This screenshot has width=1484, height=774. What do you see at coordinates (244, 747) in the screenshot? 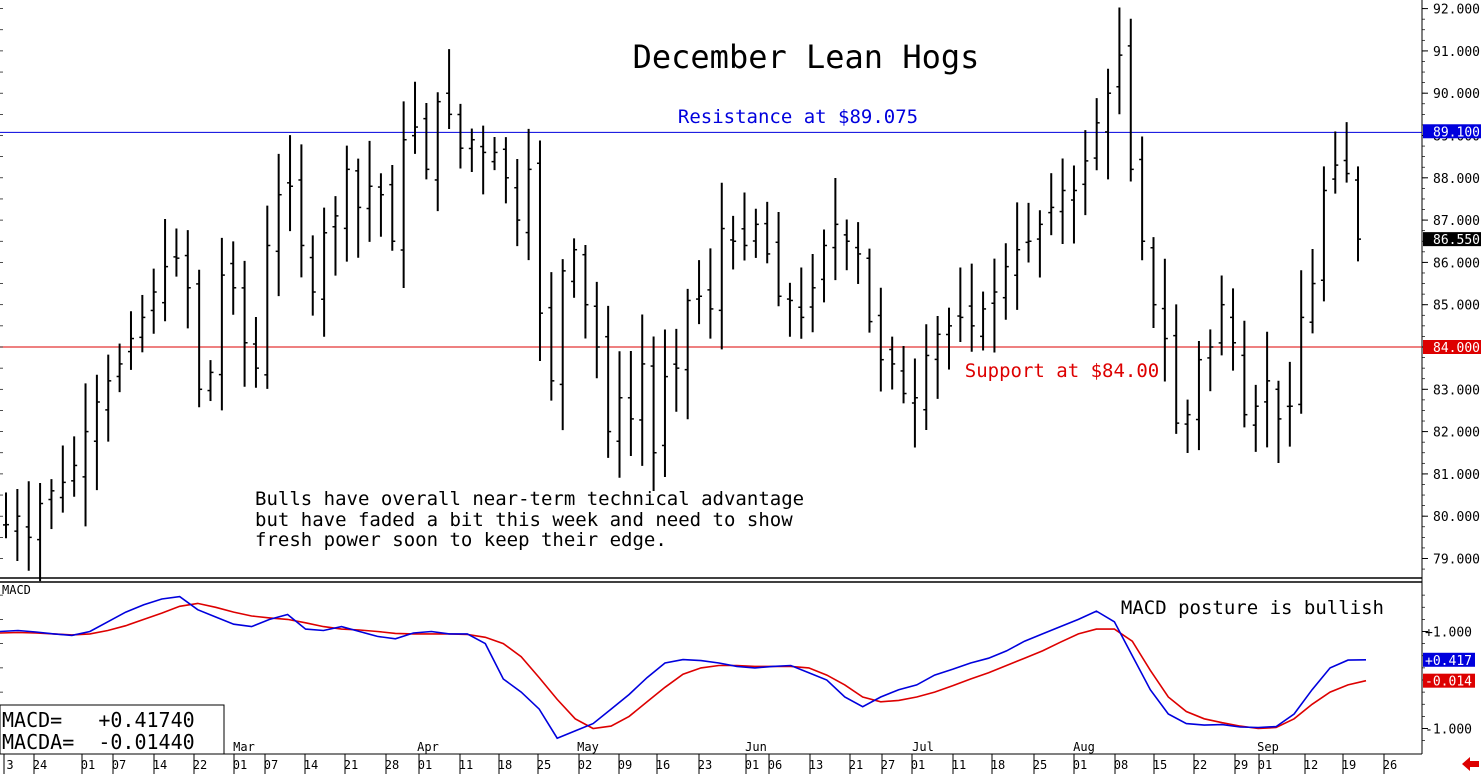
I see `x-month-label: Mar` at bounding box center [244, 747].